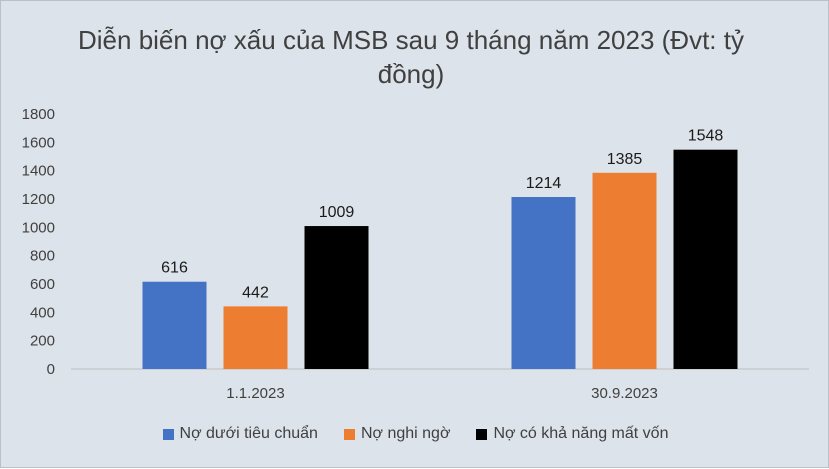 The width and height of the screenshot is (829, 469). Describe the element at coordinates (38, 142) in the screenshot. I see `y-tick-label: 1600` at that location.